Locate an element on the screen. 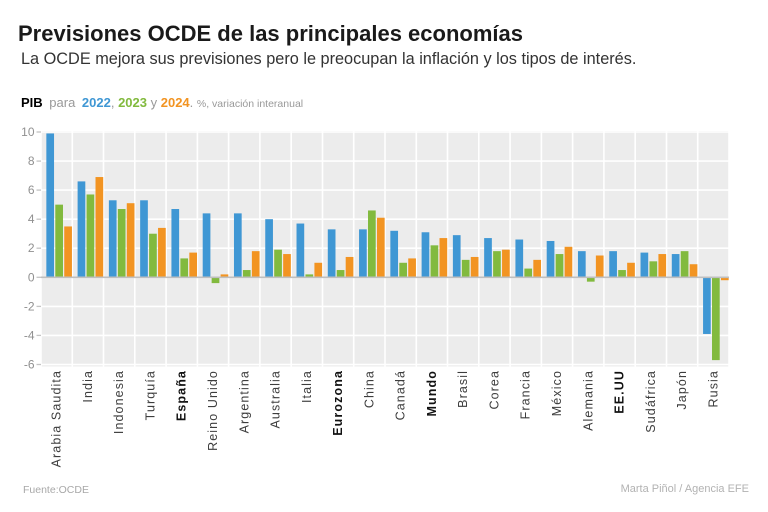  svg-text: China is located at coordinates (369, 389).